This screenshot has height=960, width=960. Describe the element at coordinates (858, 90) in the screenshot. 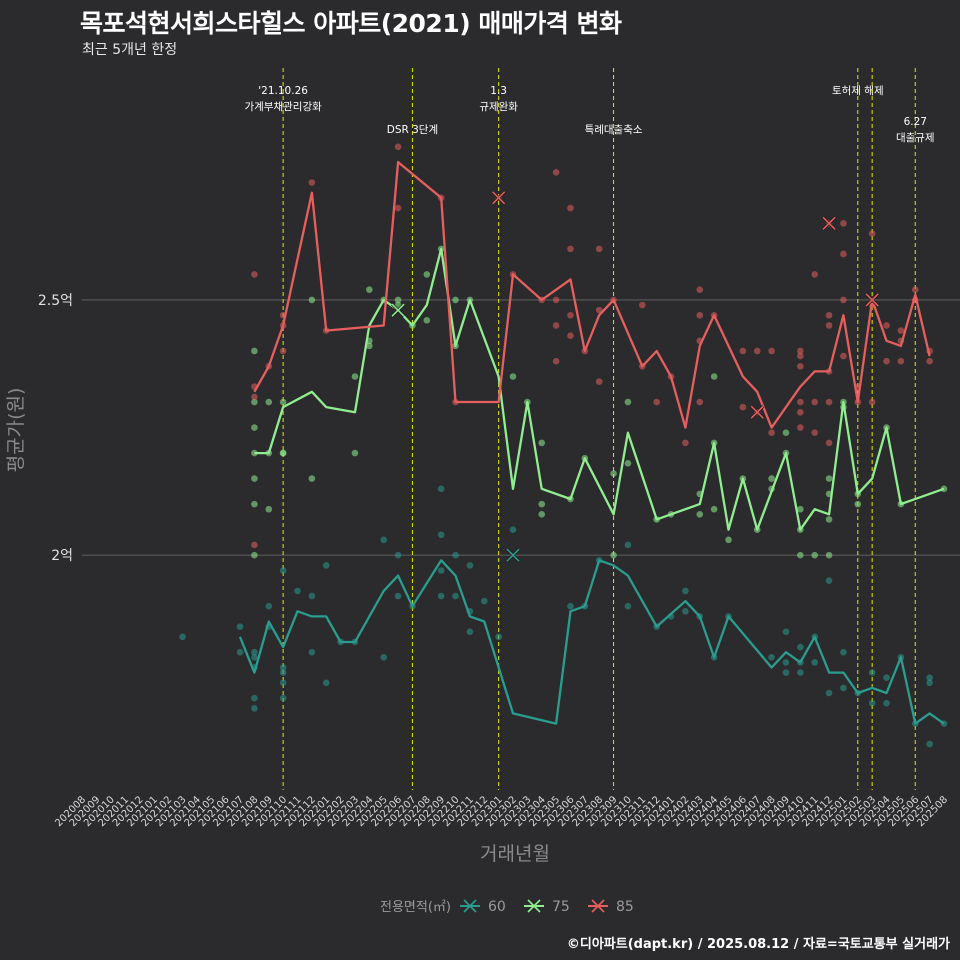

I see `event-label: 토허제 해제` at that location.